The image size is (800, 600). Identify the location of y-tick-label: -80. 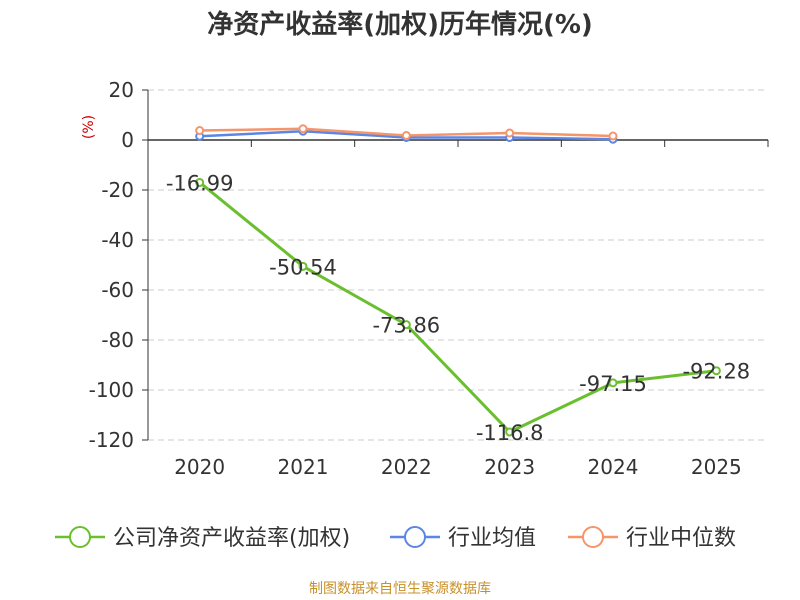
(117, 340).